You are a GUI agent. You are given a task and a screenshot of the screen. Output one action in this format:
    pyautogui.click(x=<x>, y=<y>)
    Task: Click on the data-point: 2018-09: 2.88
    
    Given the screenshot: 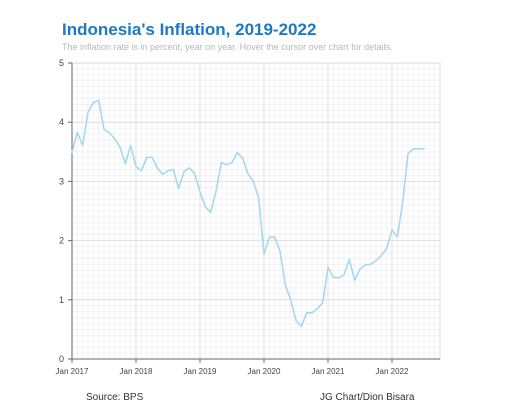 What is the action you would take?
    pyautogui.click(x=179, y=189)
    